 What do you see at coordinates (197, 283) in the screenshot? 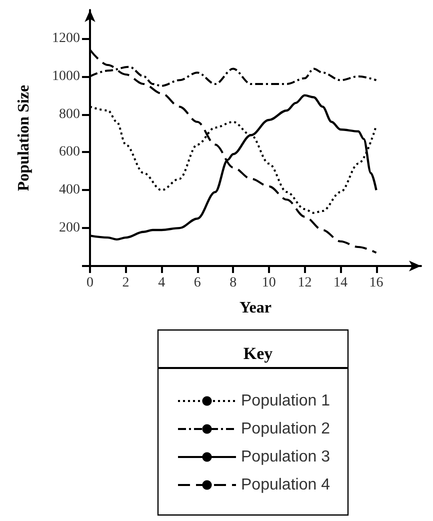
I see `x-tick-label: 6` at bounding box center [197, 283].